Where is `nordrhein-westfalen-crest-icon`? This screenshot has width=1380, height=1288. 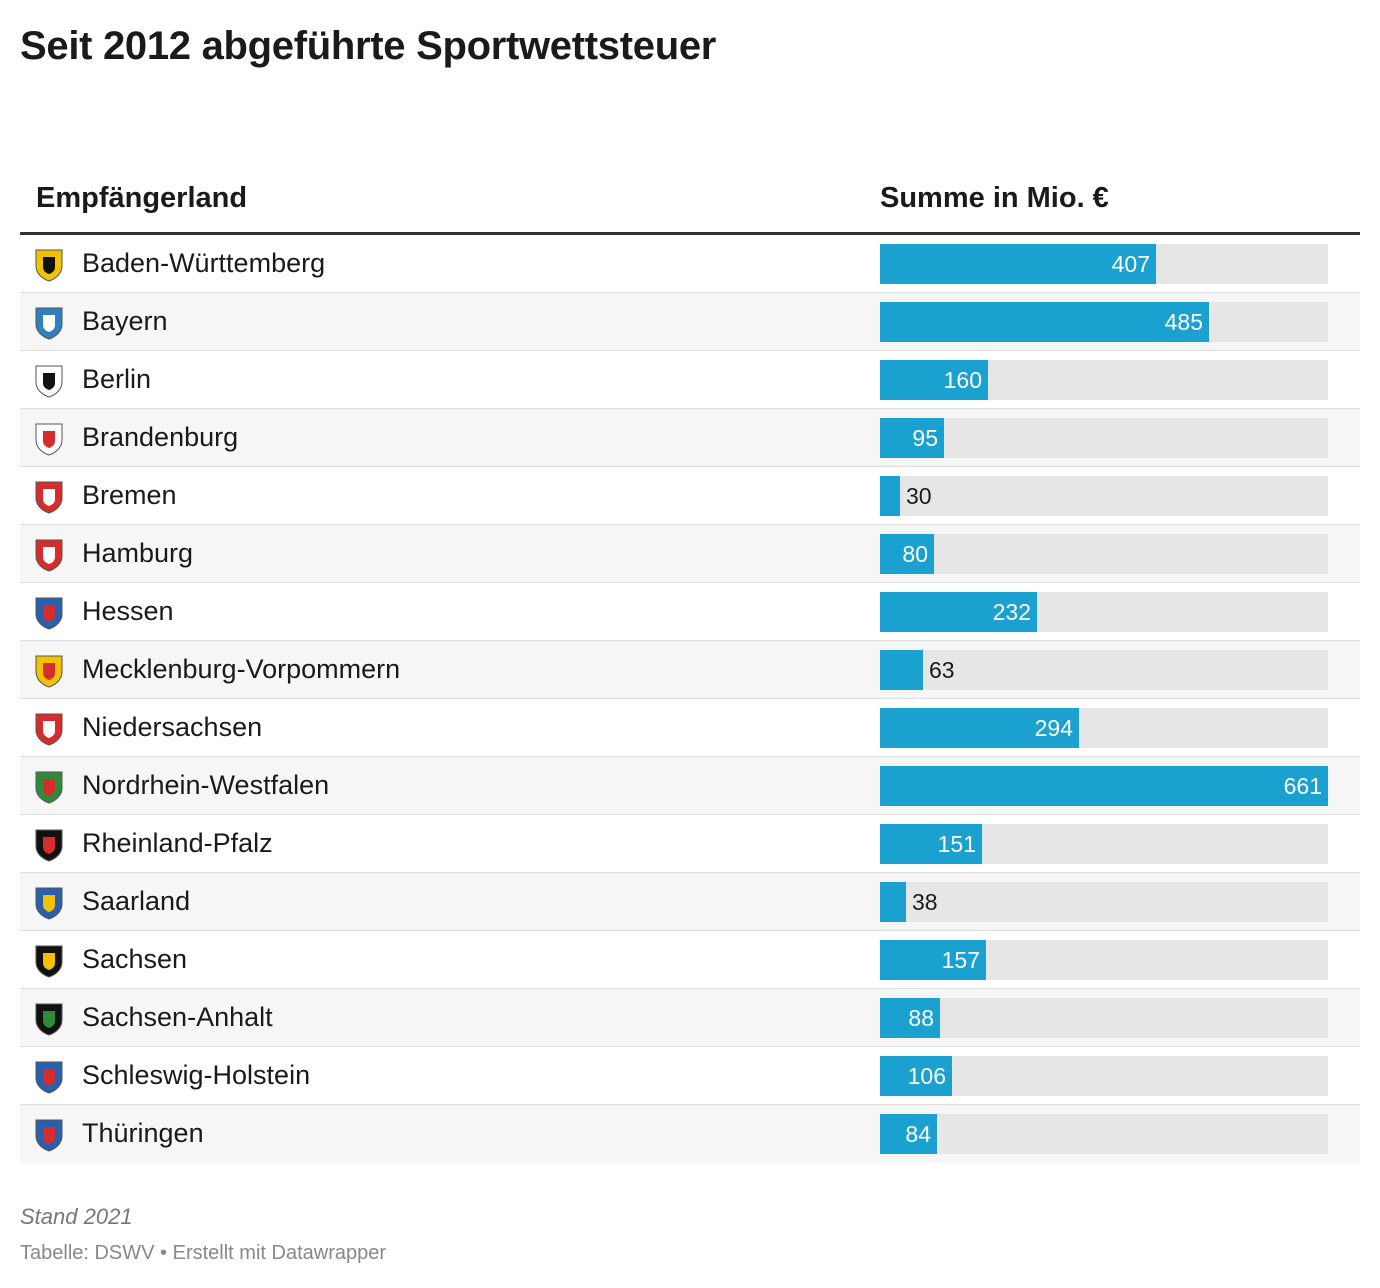 nordrhein-westfalen-crest-icon is located at coordinates (49, 787).